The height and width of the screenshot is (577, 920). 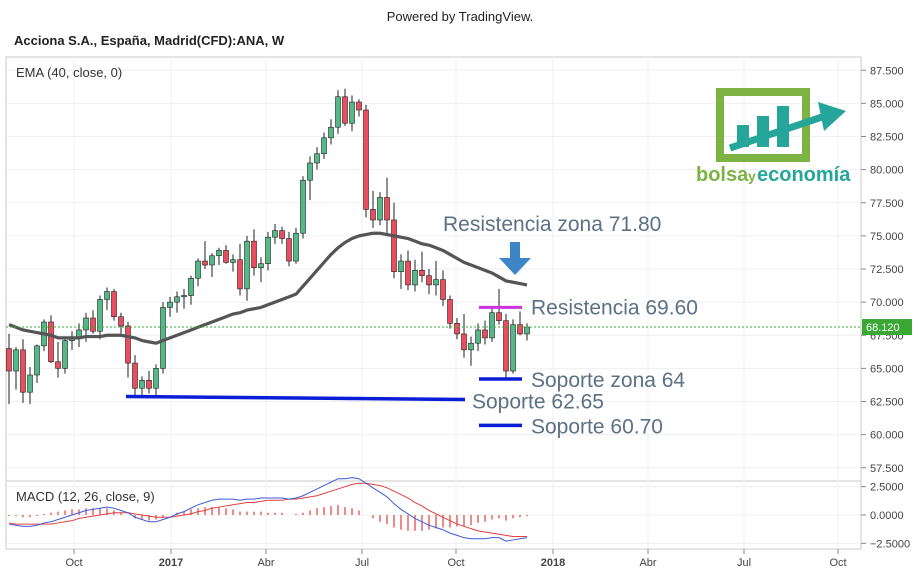 I want to click on y-tick-label: 75.000, so click(x=887, y=237).